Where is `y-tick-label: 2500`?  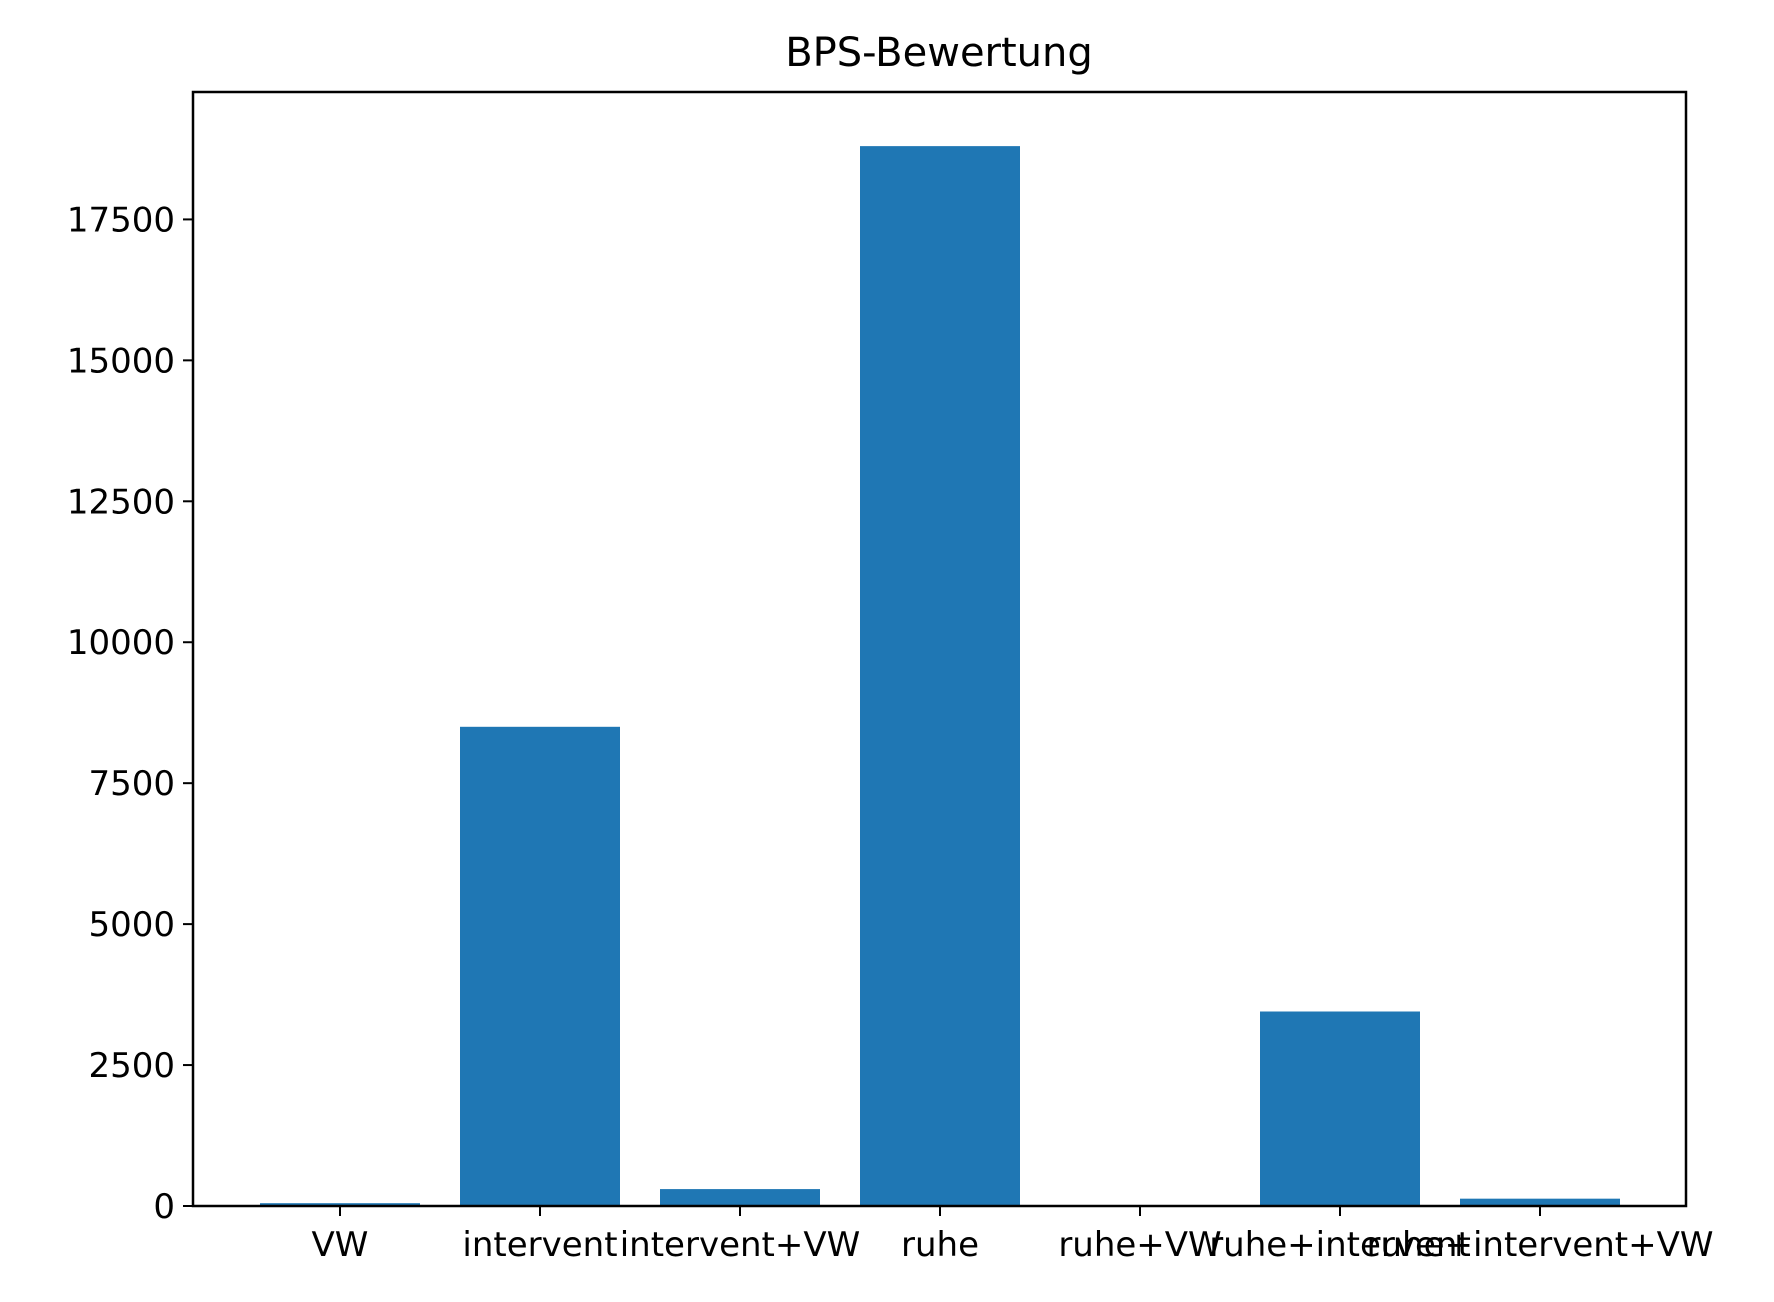 y-tick-label: 2500 is located at coordinates (131, 1066).